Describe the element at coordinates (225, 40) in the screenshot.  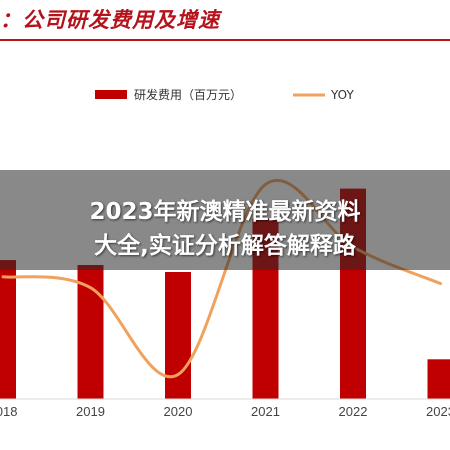
I see `title-underline` at that location.